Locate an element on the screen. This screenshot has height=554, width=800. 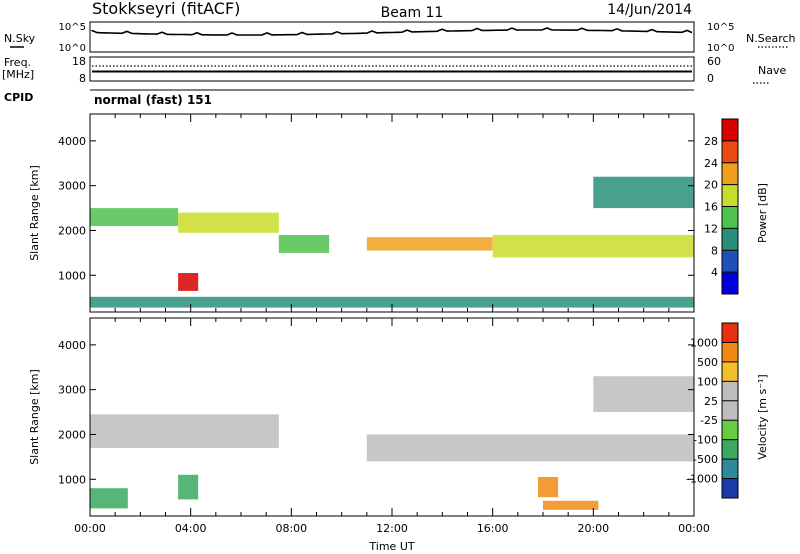
velocity-cbar-label-1: 500 is located at coordinates (707, 362).